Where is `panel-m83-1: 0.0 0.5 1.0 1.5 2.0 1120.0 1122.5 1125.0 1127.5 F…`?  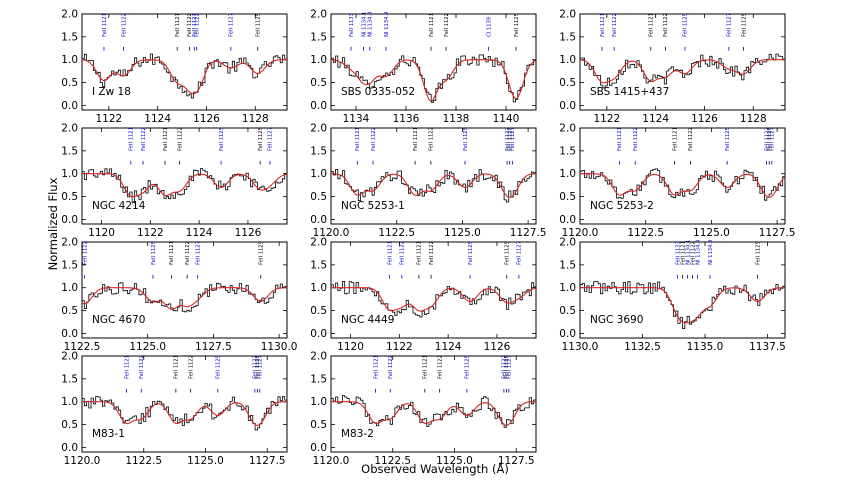
panel-m83-1: 0.0 0.5 1.0 1.5 2.0 1120.0 1122.5 1125.0 1127.5 F… is located at coordinates (174, 409).